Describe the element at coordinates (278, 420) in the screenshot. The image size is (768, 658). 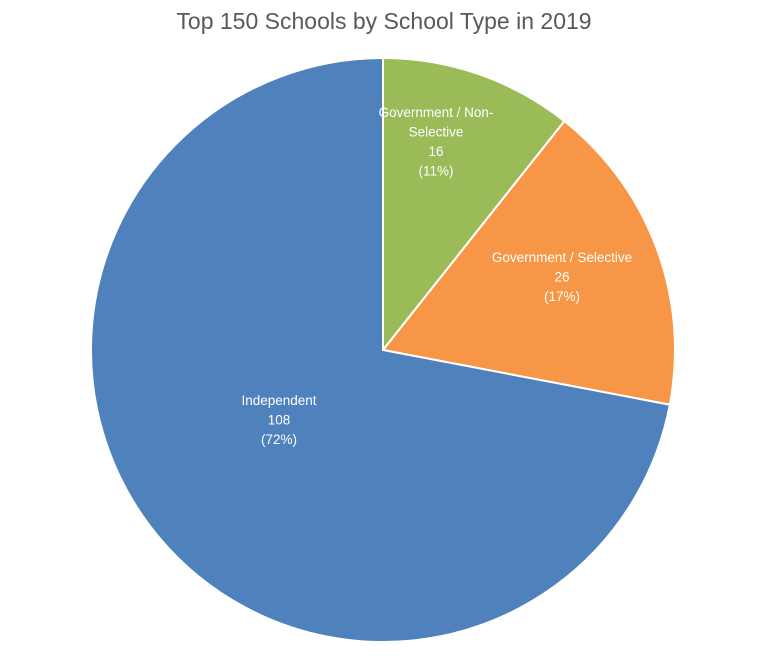
I see `data-label: Independent 108 (72%)` at that location.